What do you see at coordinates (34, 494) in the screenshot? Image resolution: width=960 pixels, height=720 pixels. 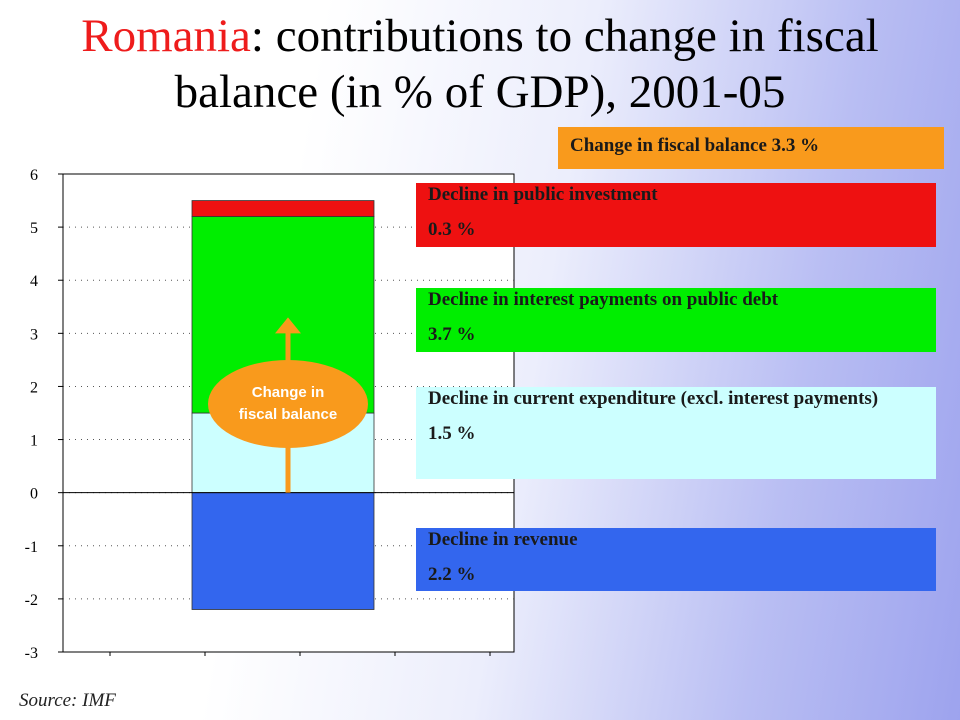 I see `y-tick-label: 0` at bounding box center [34, 494].